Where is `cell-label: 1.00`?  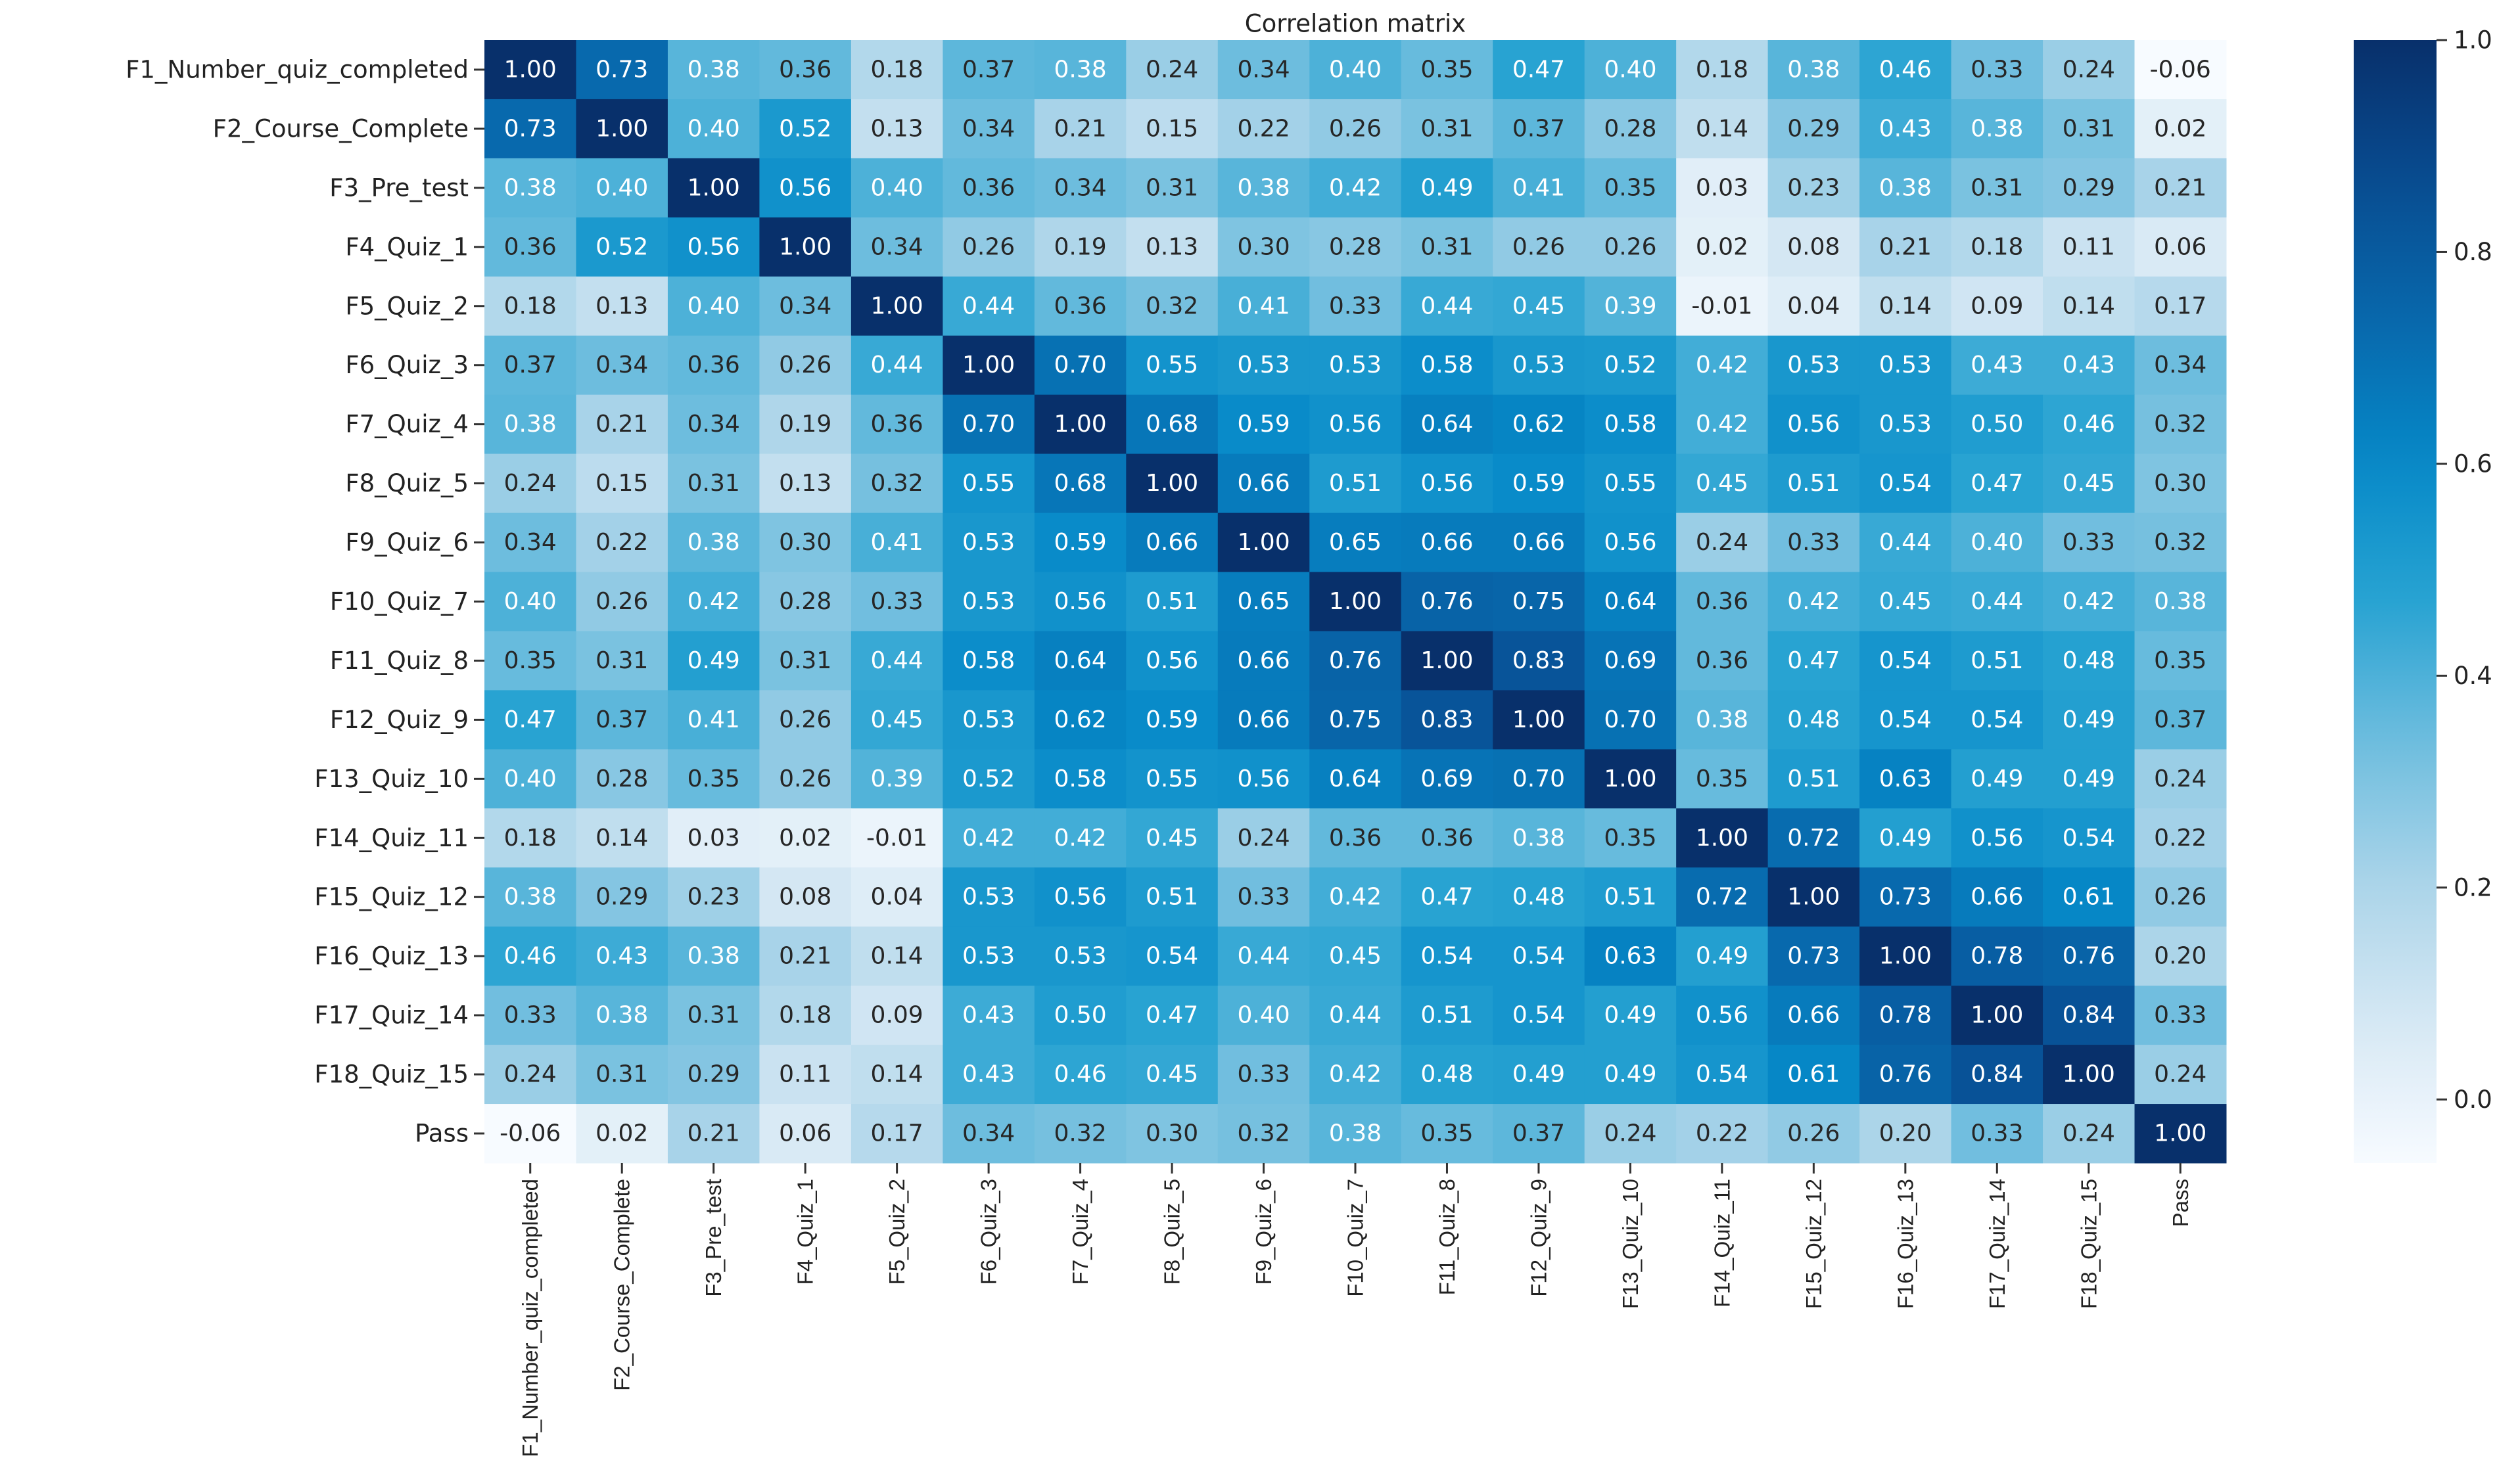 cell-label: 1.00 is located at coordinates (1263, 542).